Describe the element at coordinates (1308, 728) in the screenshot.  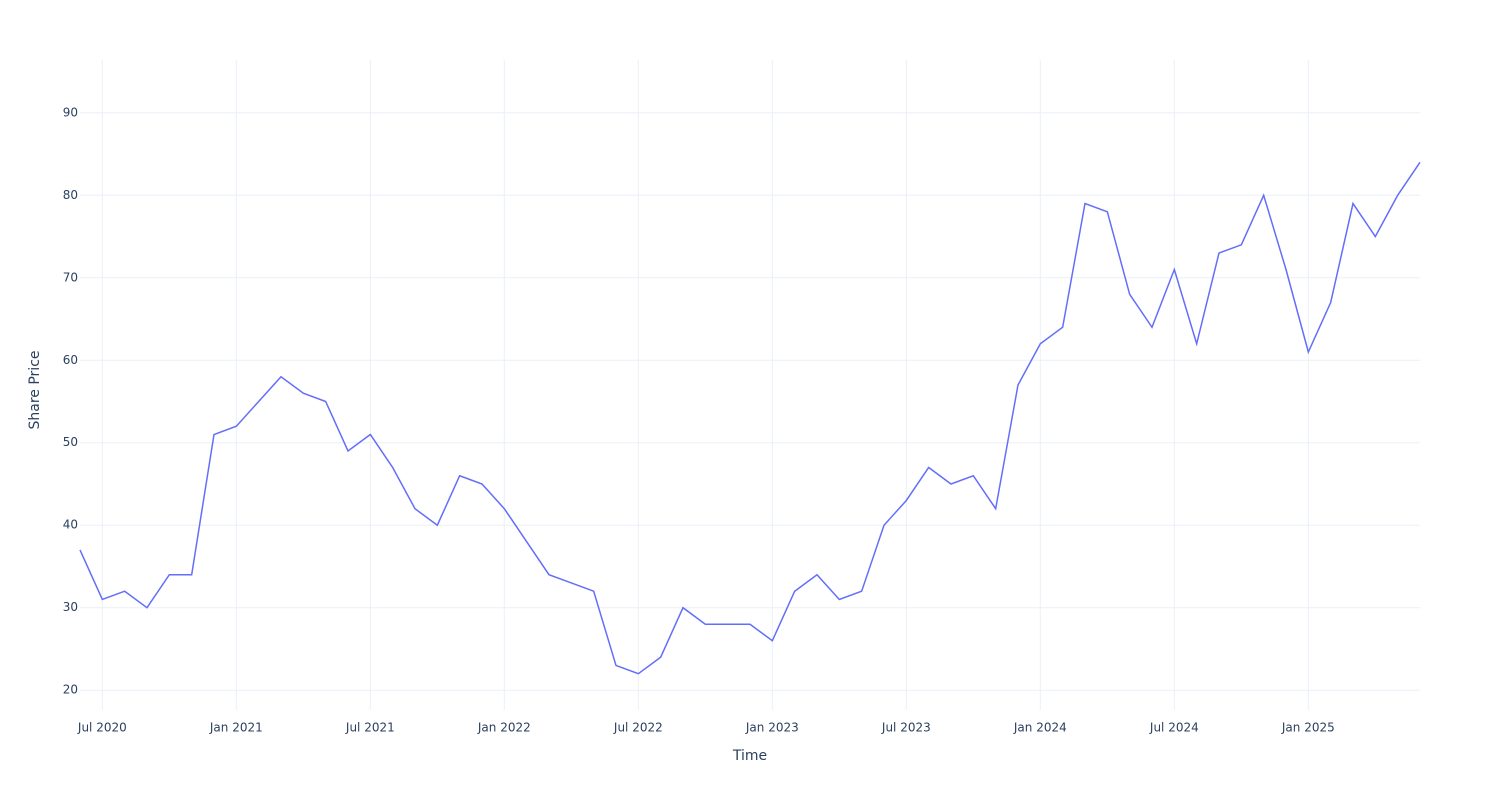
I see `x-tick-label: Jan 2025` at that location.